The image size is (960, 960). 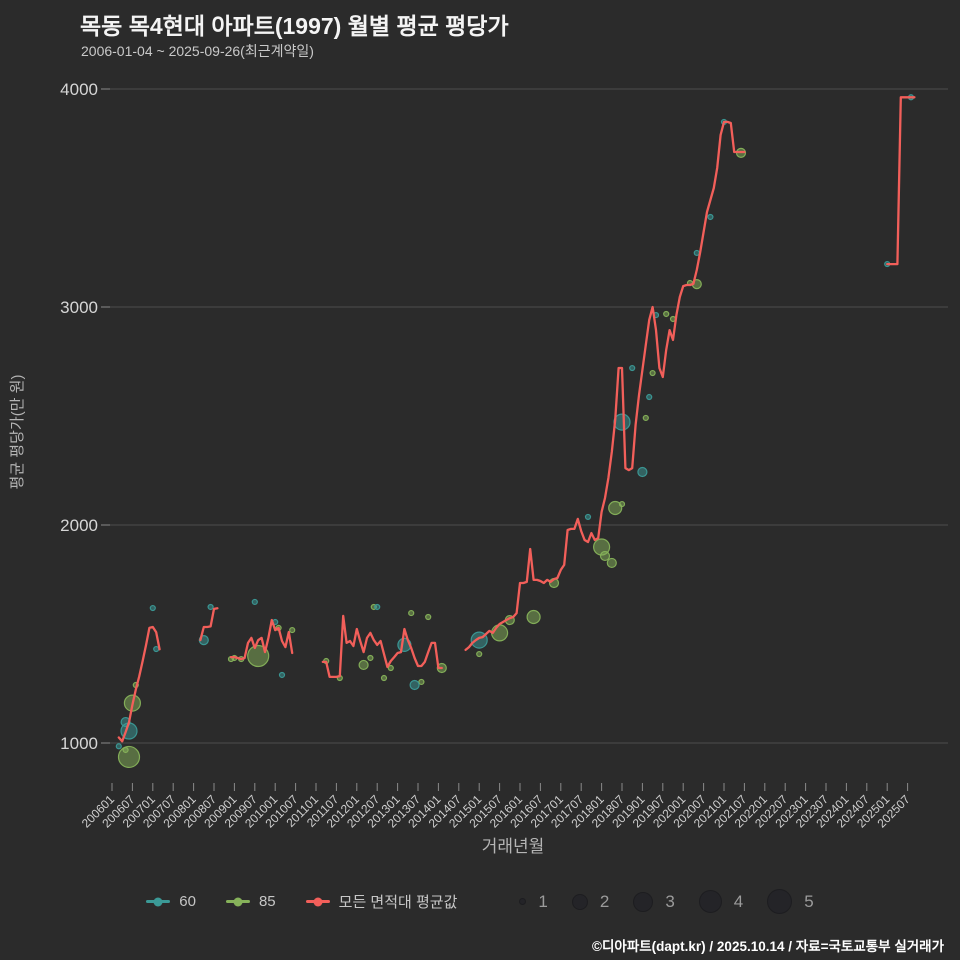 I want to click on bubble-size-legend: 1 2 3 4 5, so click(x=666, y=901).